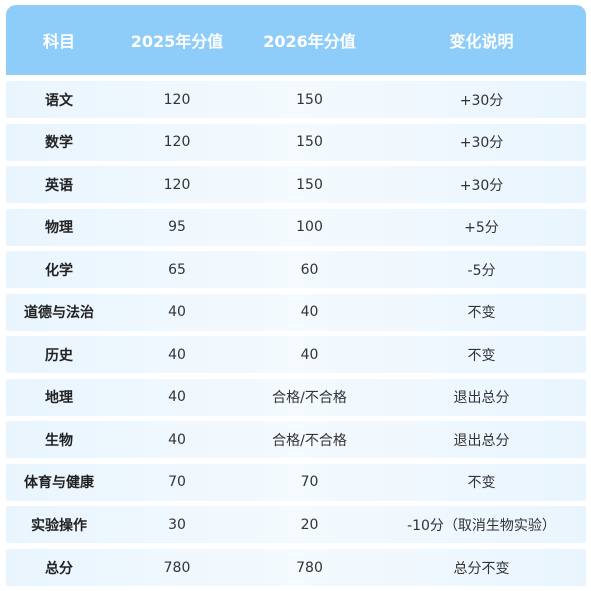  Describe the element at coordinates (309, 567) in the screenshot. I see `score-2026-cell: 780` at that location.